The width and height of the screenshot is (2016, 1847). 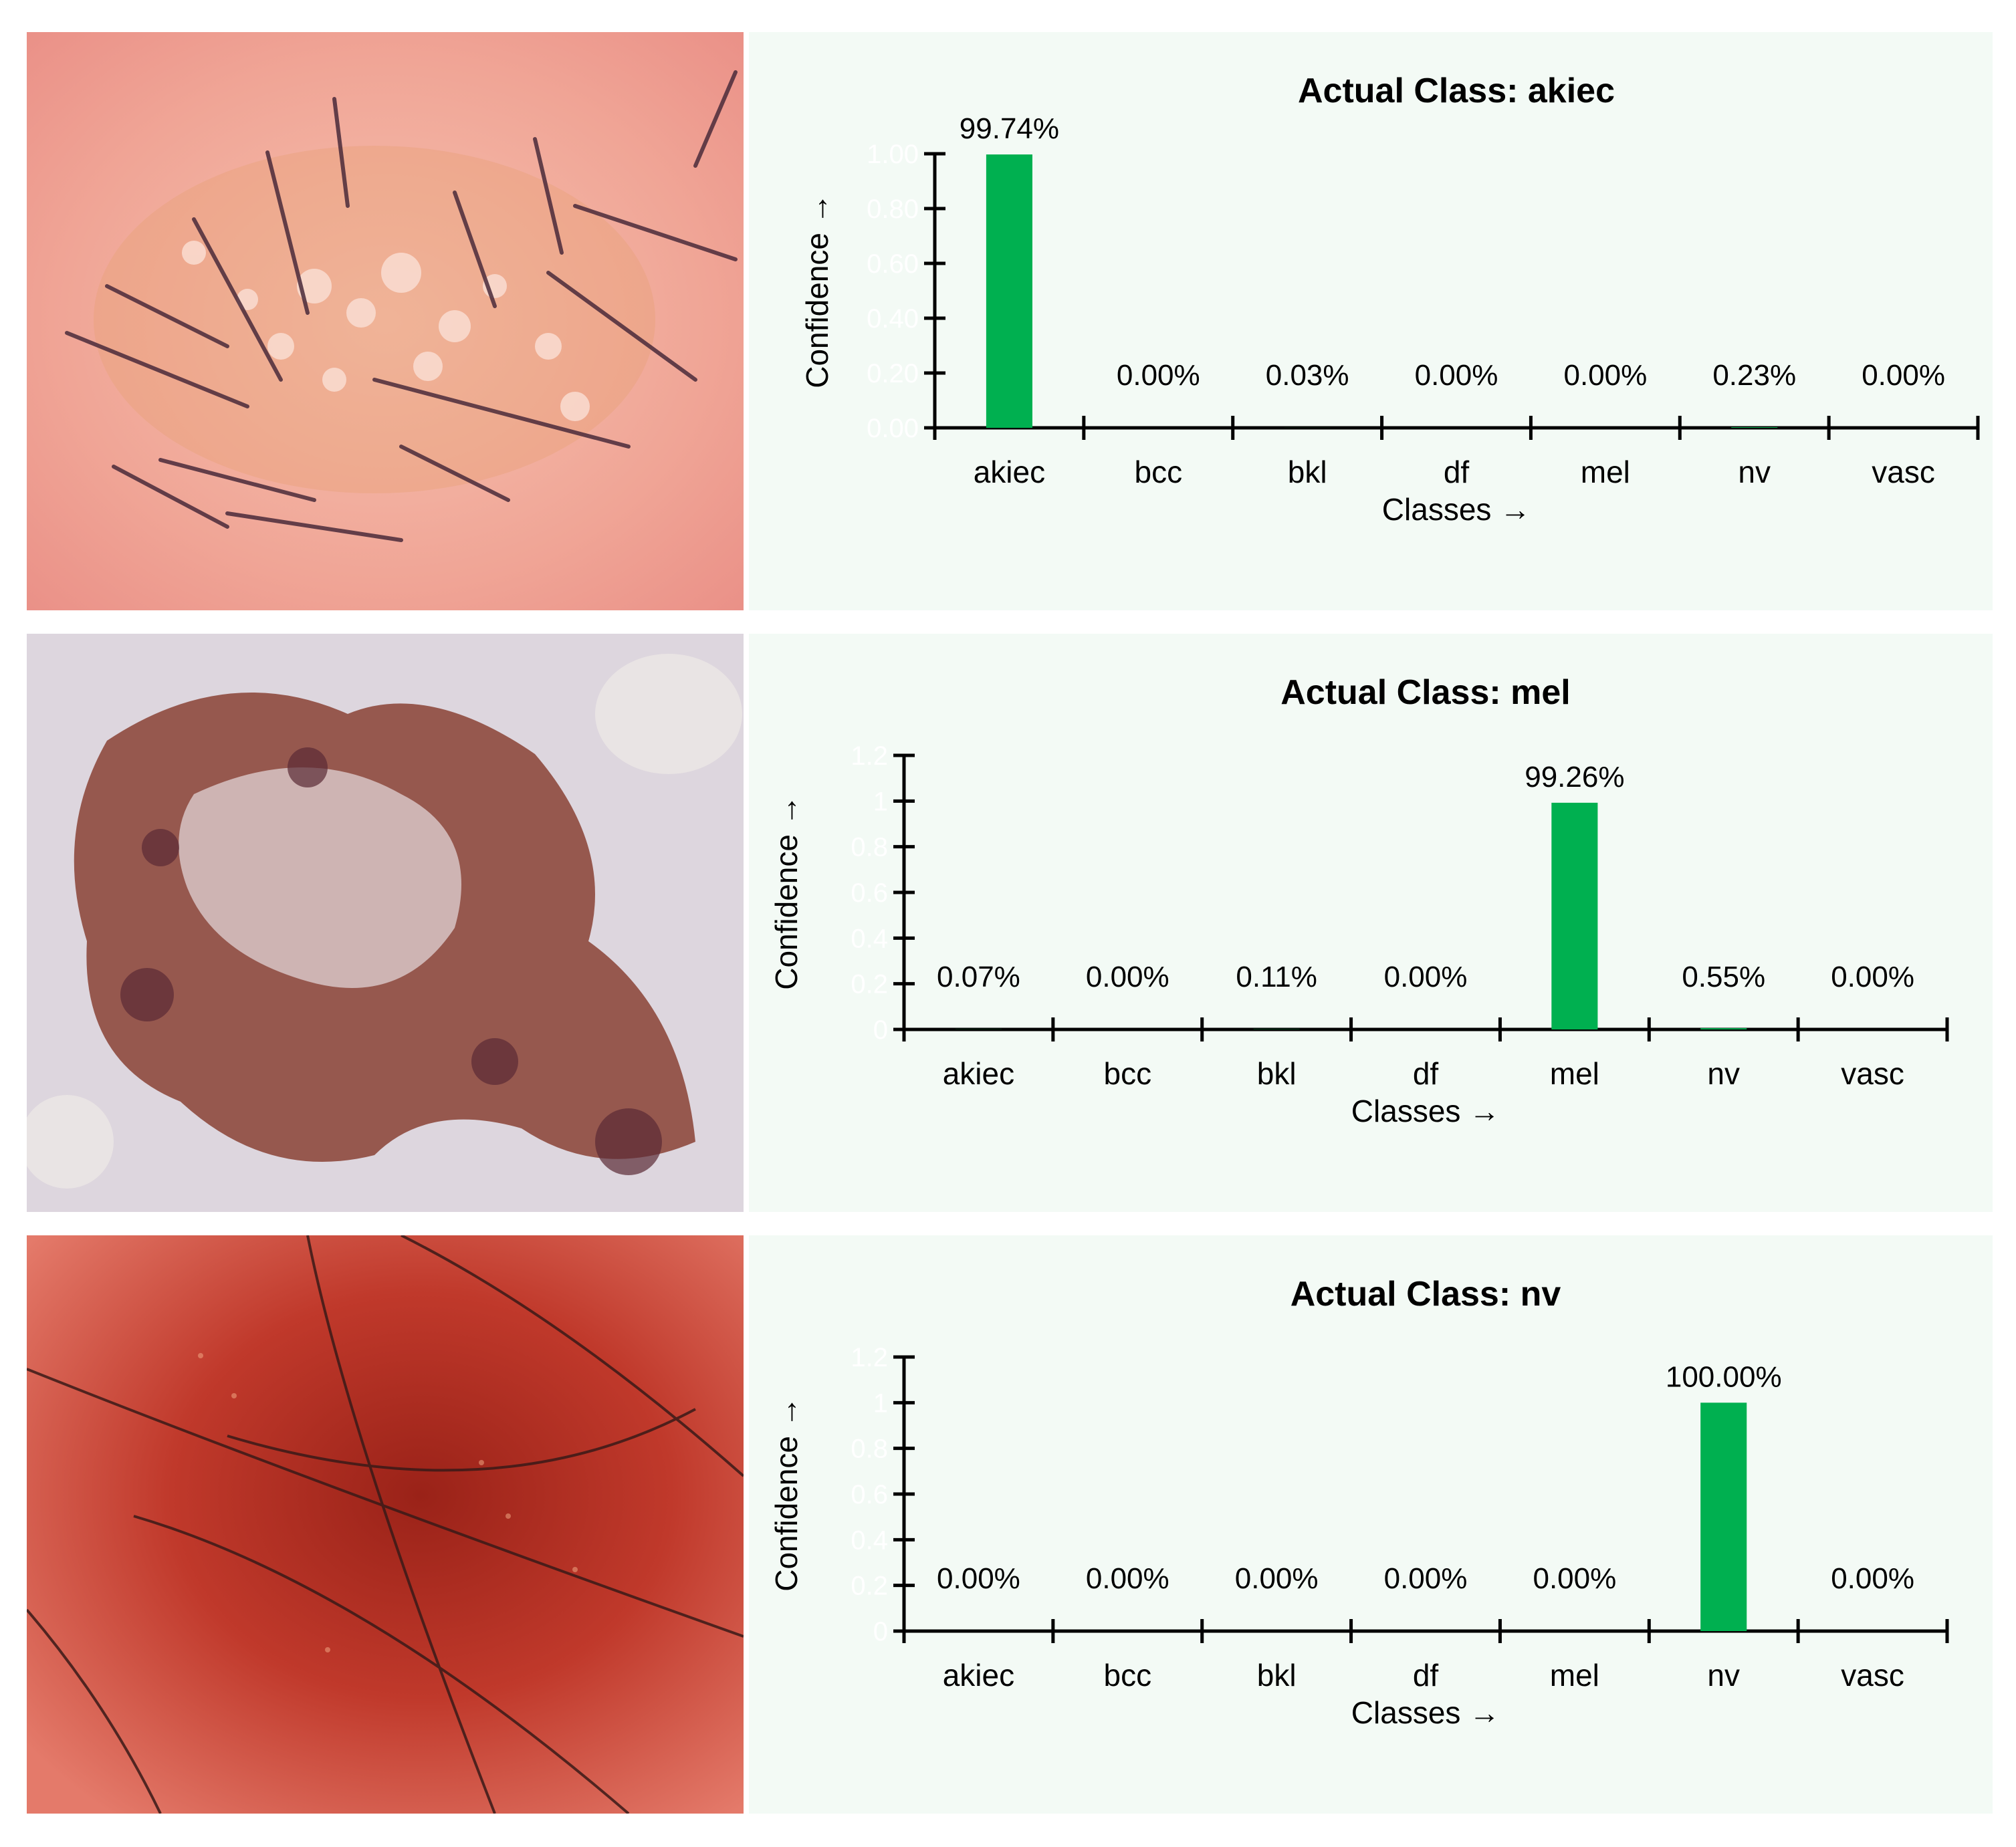 What do you see at coordinates (893, 319) in the screenshot?
I see `y-tick-label: 0.40` at bounding box center [893, 319].